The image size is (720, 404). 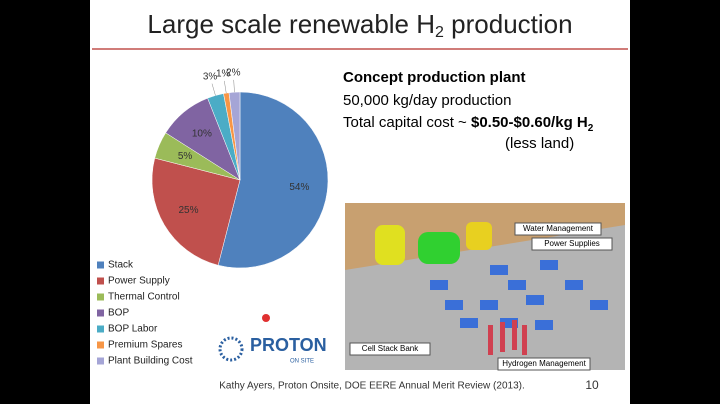 I want to click on callout-text: Power Supplies, so click(x=572, y=243).